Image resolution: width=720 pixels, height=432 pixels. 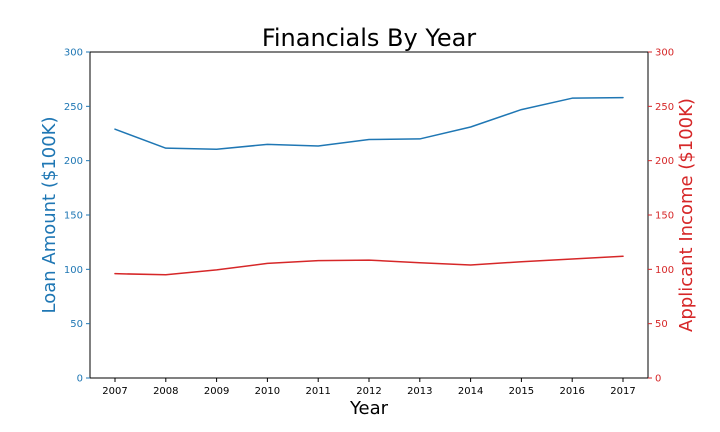 I want to click on right-y-tick-label: 0, so click(x=658, y=379).